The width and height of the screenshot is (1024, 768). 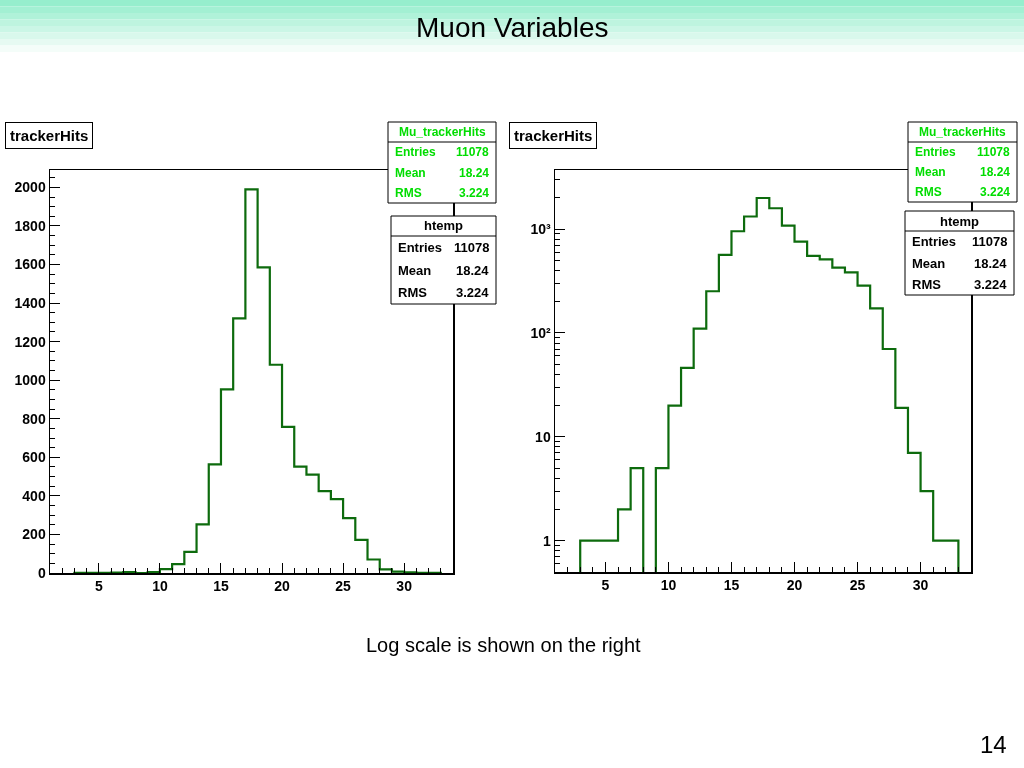 What do you see at coordinates (30, 264) in the screenshot?
I see `y-tick-label: 1600` at bounding box center [30, 264].